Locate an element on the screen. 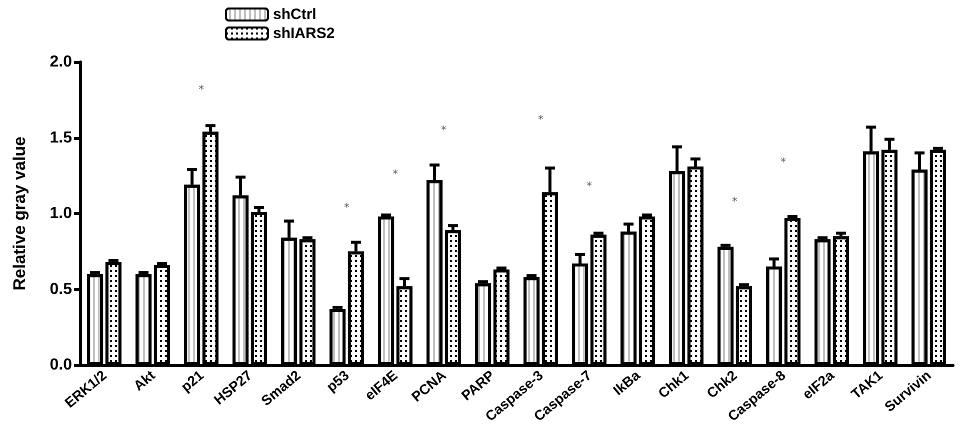  x-tick-label: Akt is located at coordinates (144, 380).